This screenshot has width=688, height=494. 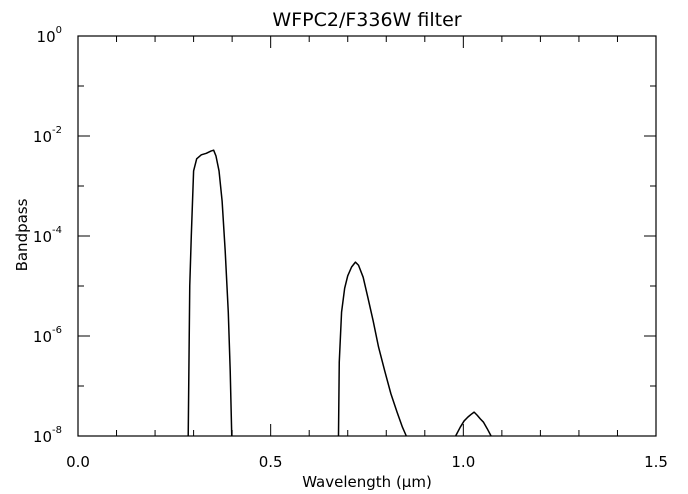 What do you see at coordinates (47, 335) in the screenshot?
I see `y-tick-label: 10⁻⁶` at bounding box center [47, 335].